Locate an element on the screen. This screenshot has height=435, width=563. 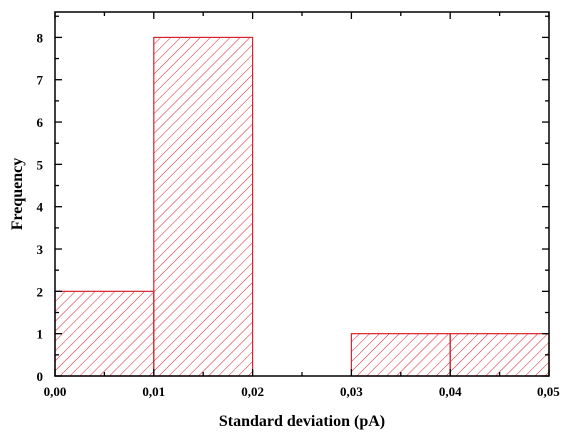
x-tick-label: 0,02 is located at coordinates (252, 391).